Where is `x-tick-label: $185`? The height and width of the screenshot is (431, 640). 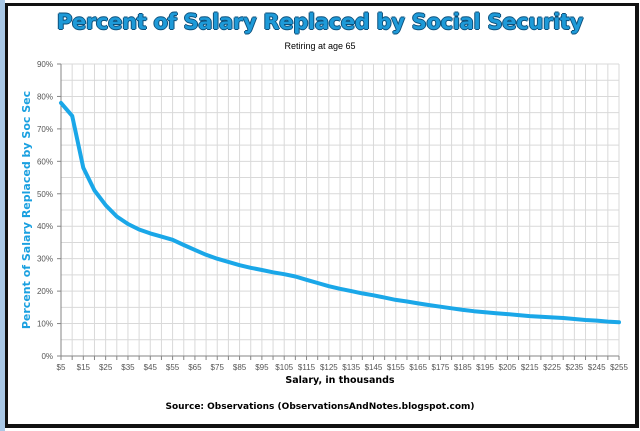
x-tick-label: $185 is located at coordinates (463, 367).